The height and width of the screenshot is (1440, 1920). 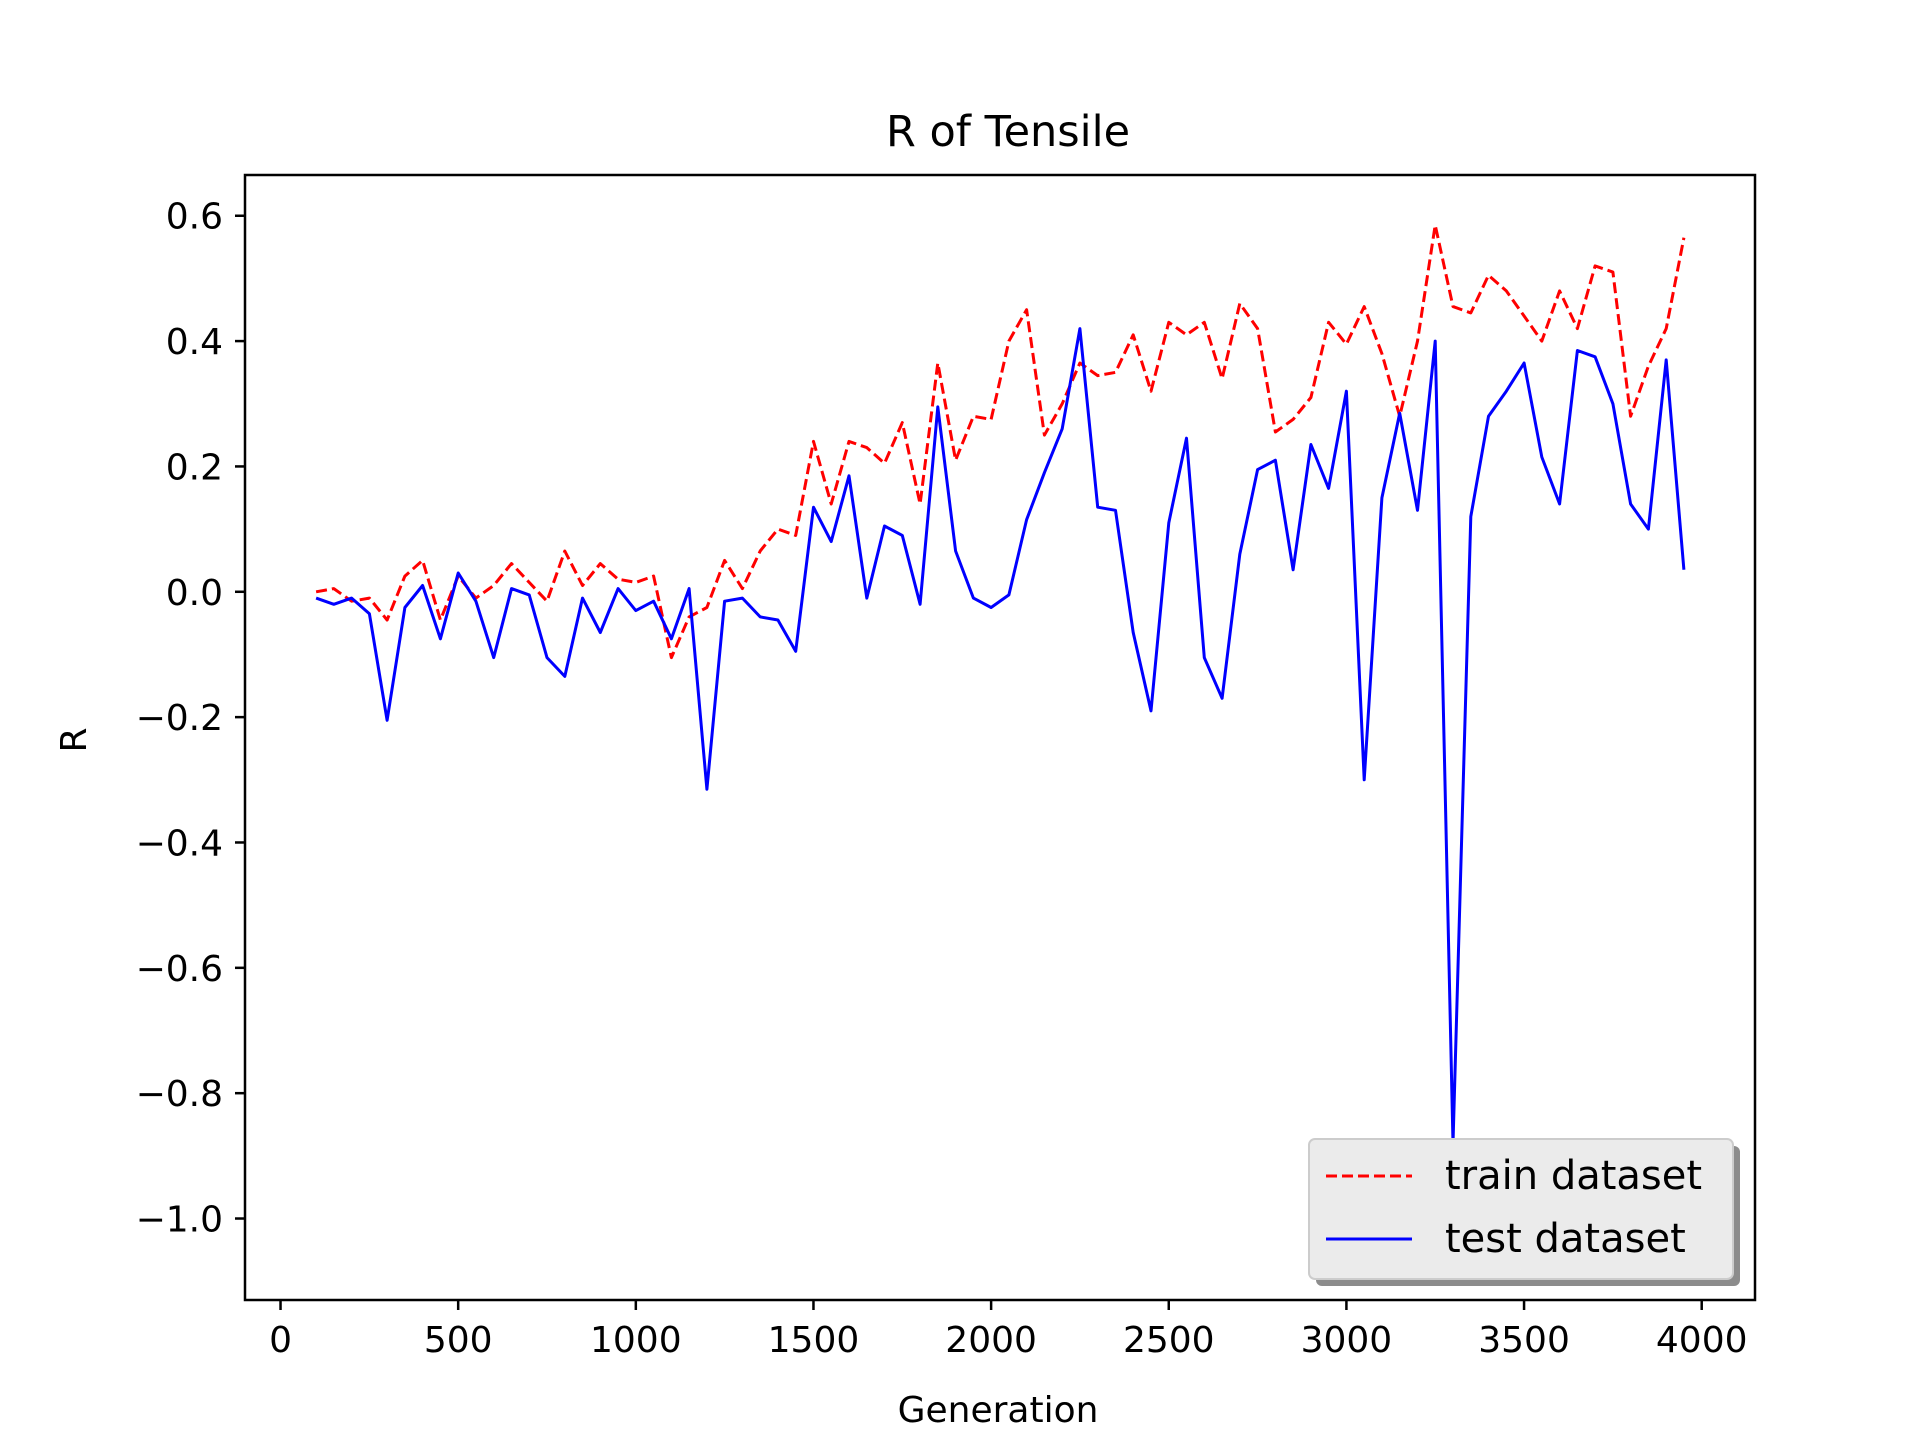 What do you see at coordinates (1524, 1340) in the screenshot?
I see `x-tick-label: 3500` at bounding box center [1524, 1340].